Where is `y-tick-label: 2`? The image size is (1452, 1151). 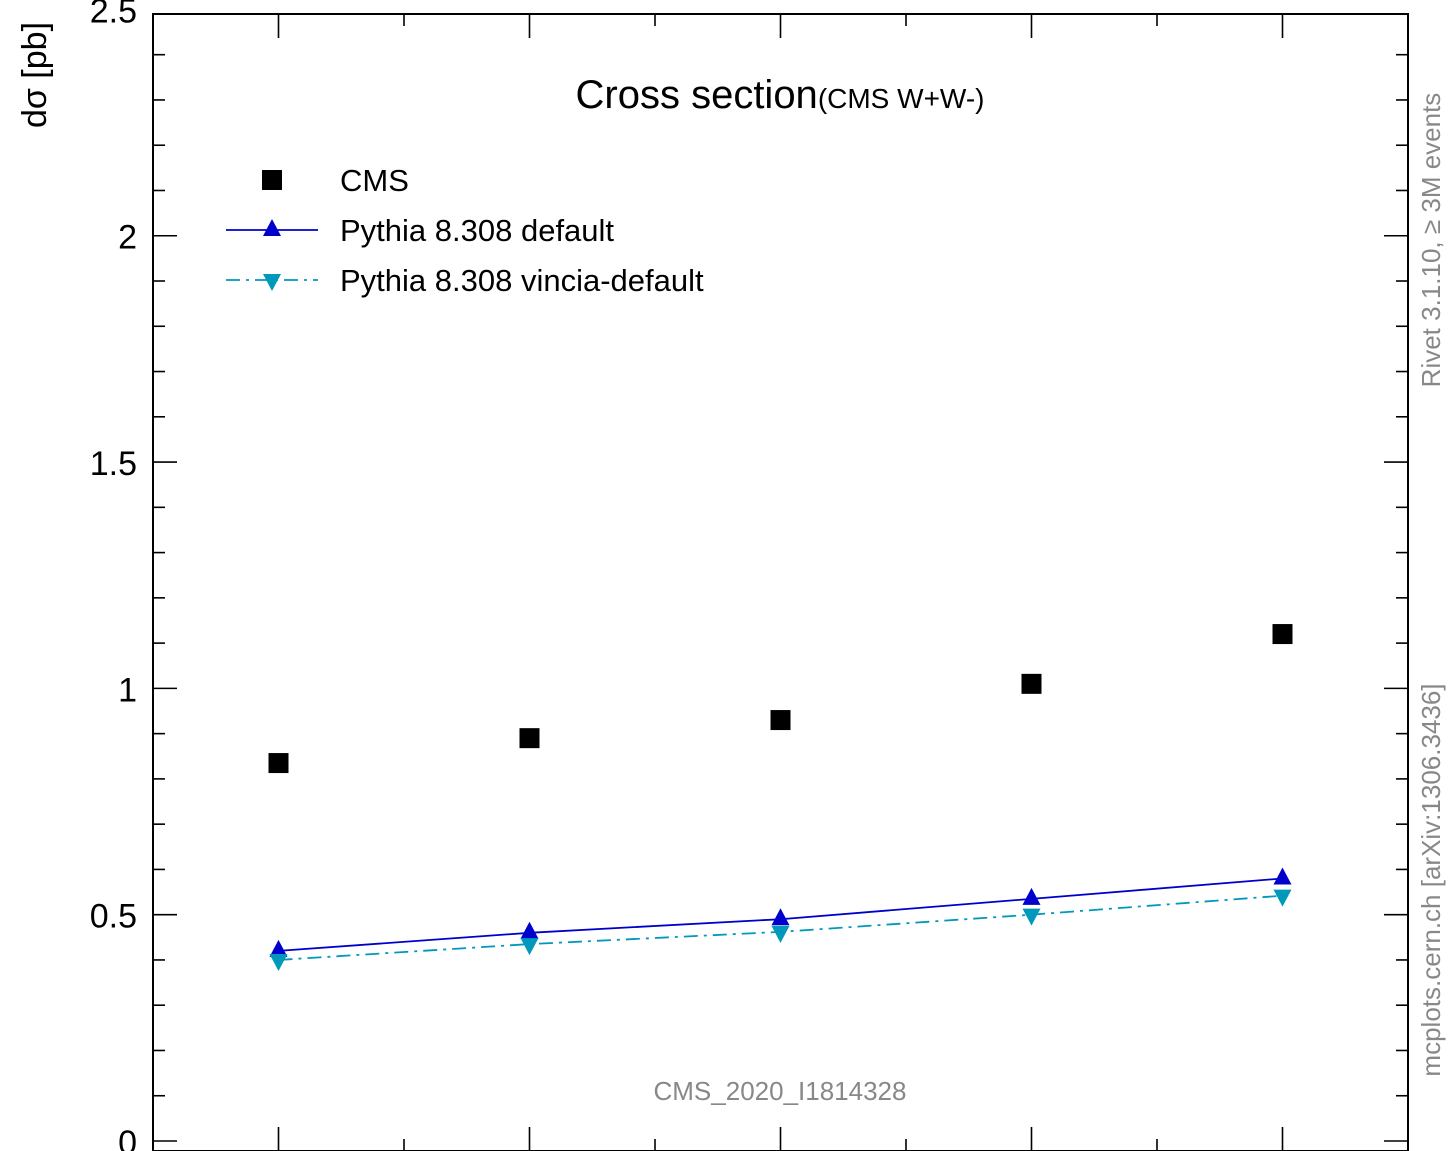 y-tick-label: 2 is located at coordinates (127, 238).